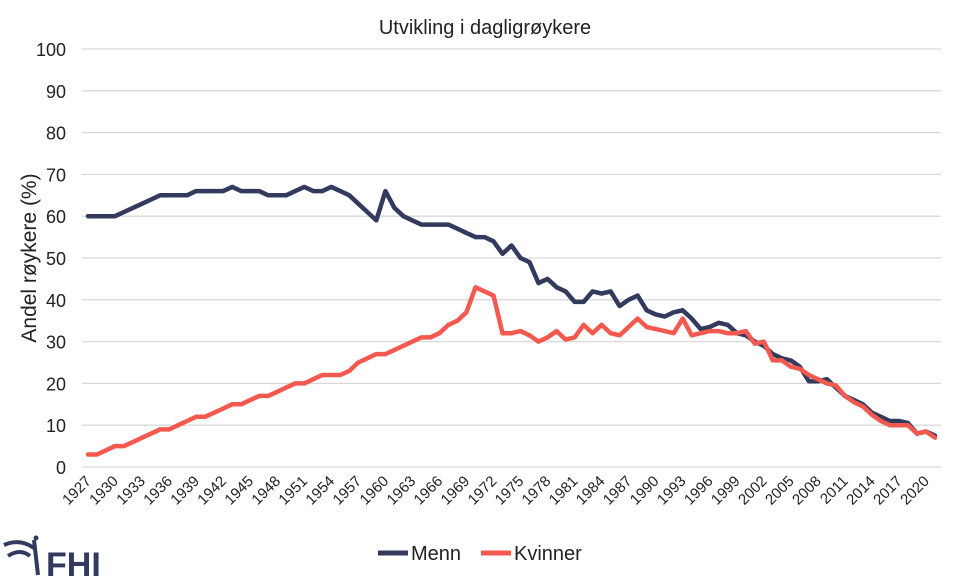 The width and height of the screenshot is (970, 588). Describe the element at coordinates (699, 491) in the screenshot. I see `x-tick-label: 1996` at that location.